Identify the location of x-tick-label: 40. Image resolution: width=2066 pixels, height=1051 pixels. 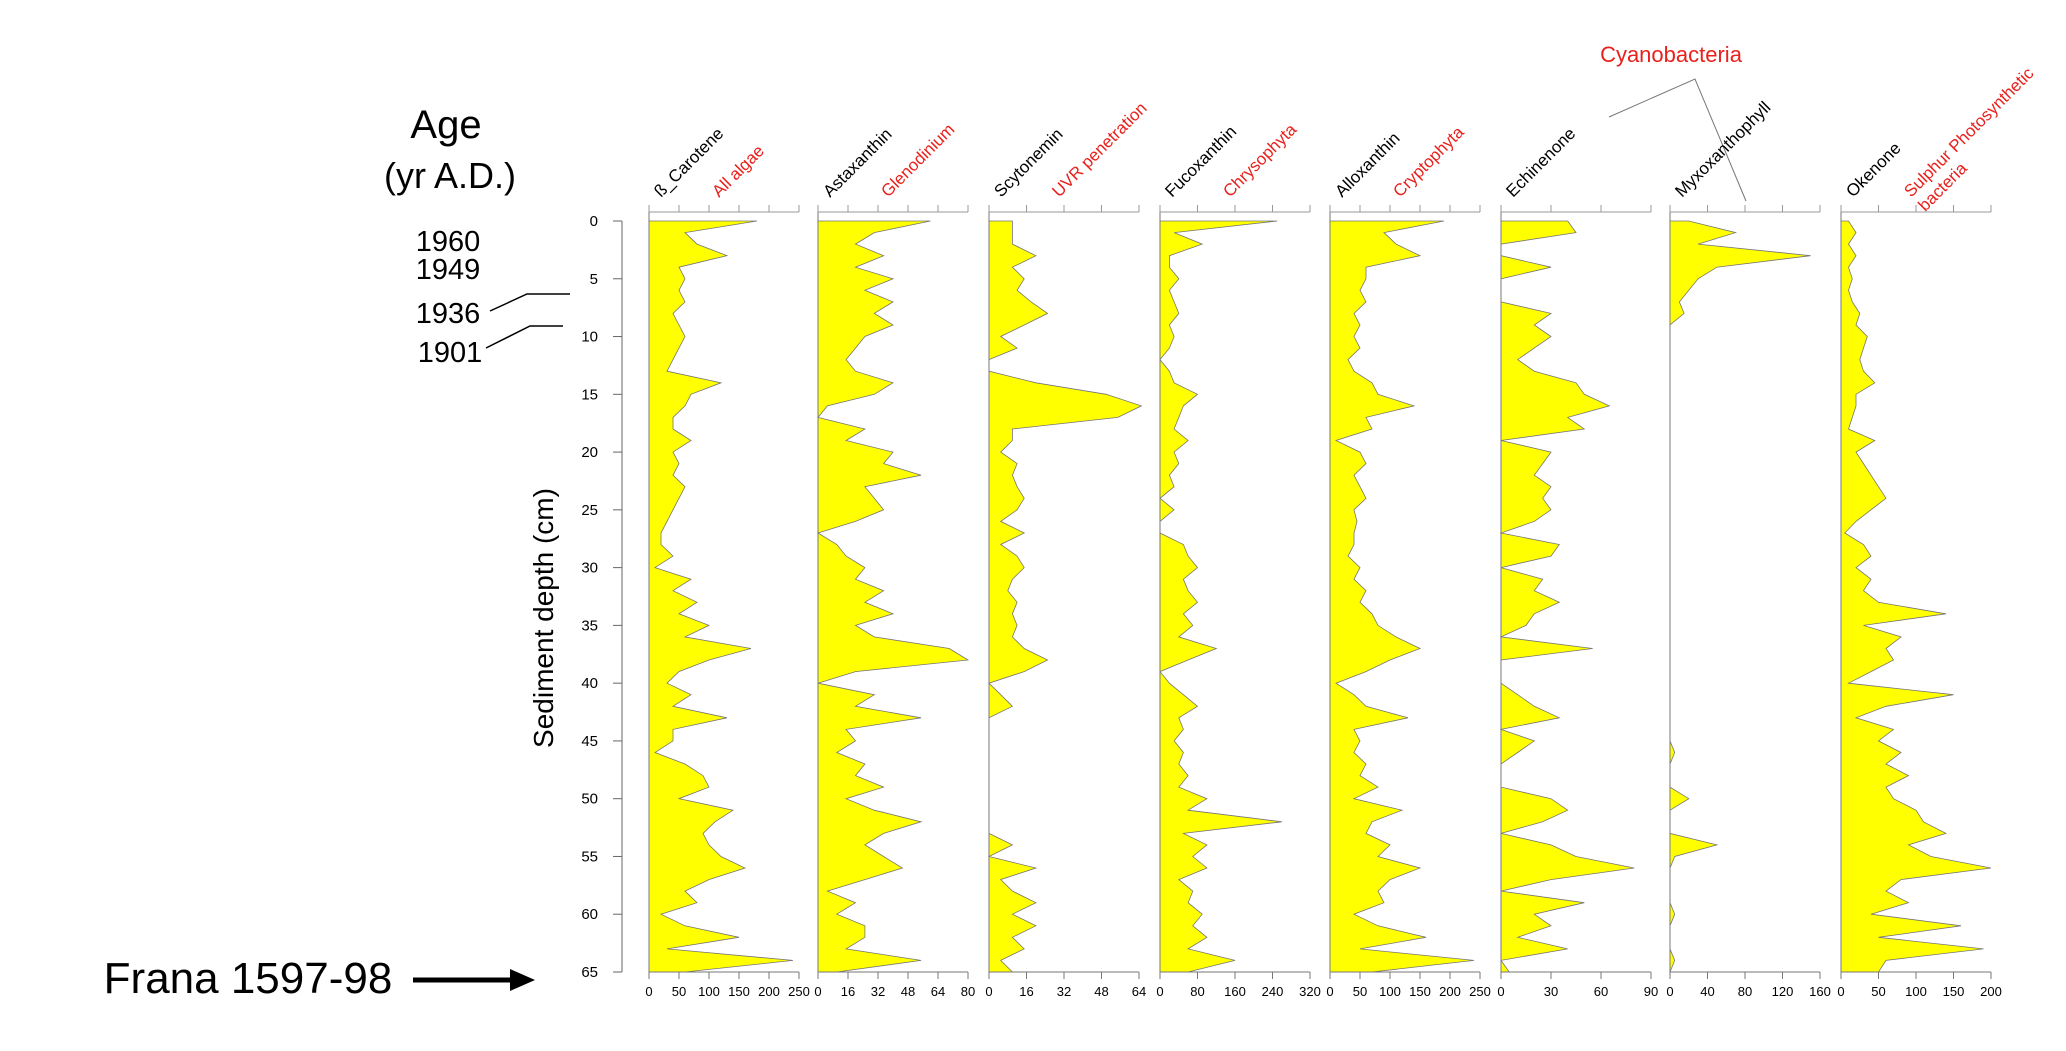
(1707, 991).